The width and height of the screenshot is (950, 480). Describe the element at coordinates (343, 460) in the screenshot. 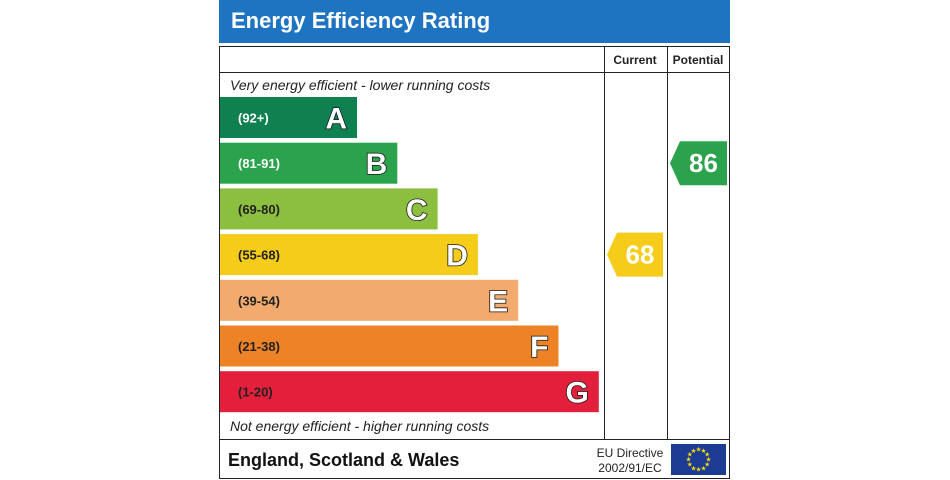

I see `footer-region: England, Scotland & Wales` at that location.